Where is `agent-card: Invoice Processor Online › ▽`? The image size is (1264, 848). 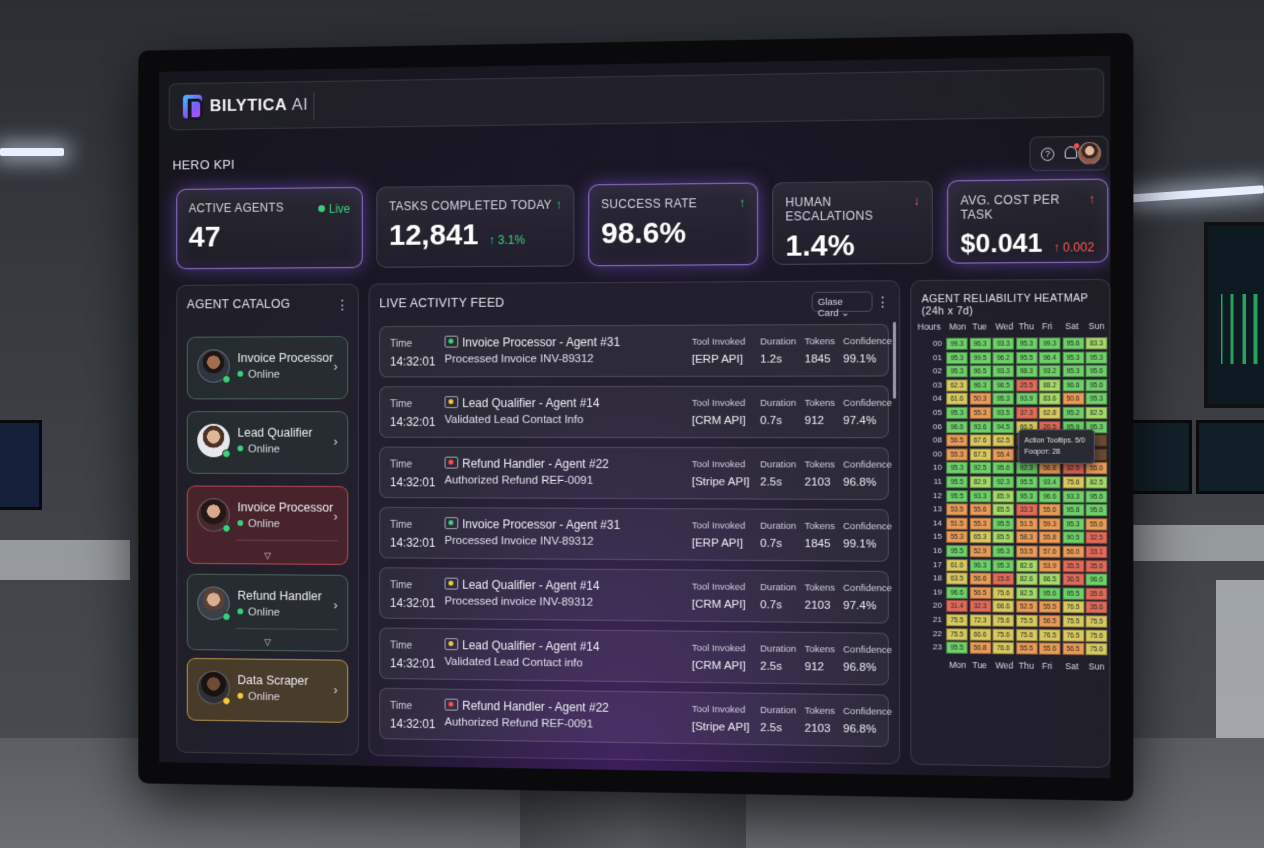
agent-card: Invoice Processor Online › ▽ is located at coordinates (267, 525).